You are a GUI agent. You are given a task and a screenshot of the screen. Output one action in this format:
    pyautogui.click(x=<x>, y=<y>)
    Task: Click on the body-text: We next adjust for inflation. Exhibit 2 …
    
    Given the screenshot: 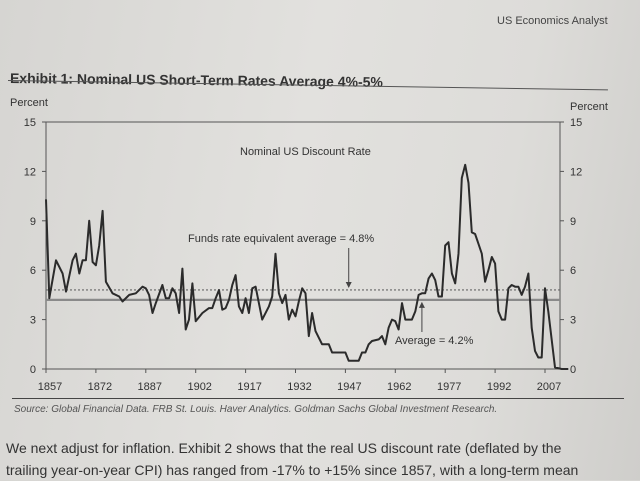 What is the action you would take?
    pyautogui.click(x=292, y=459)
    